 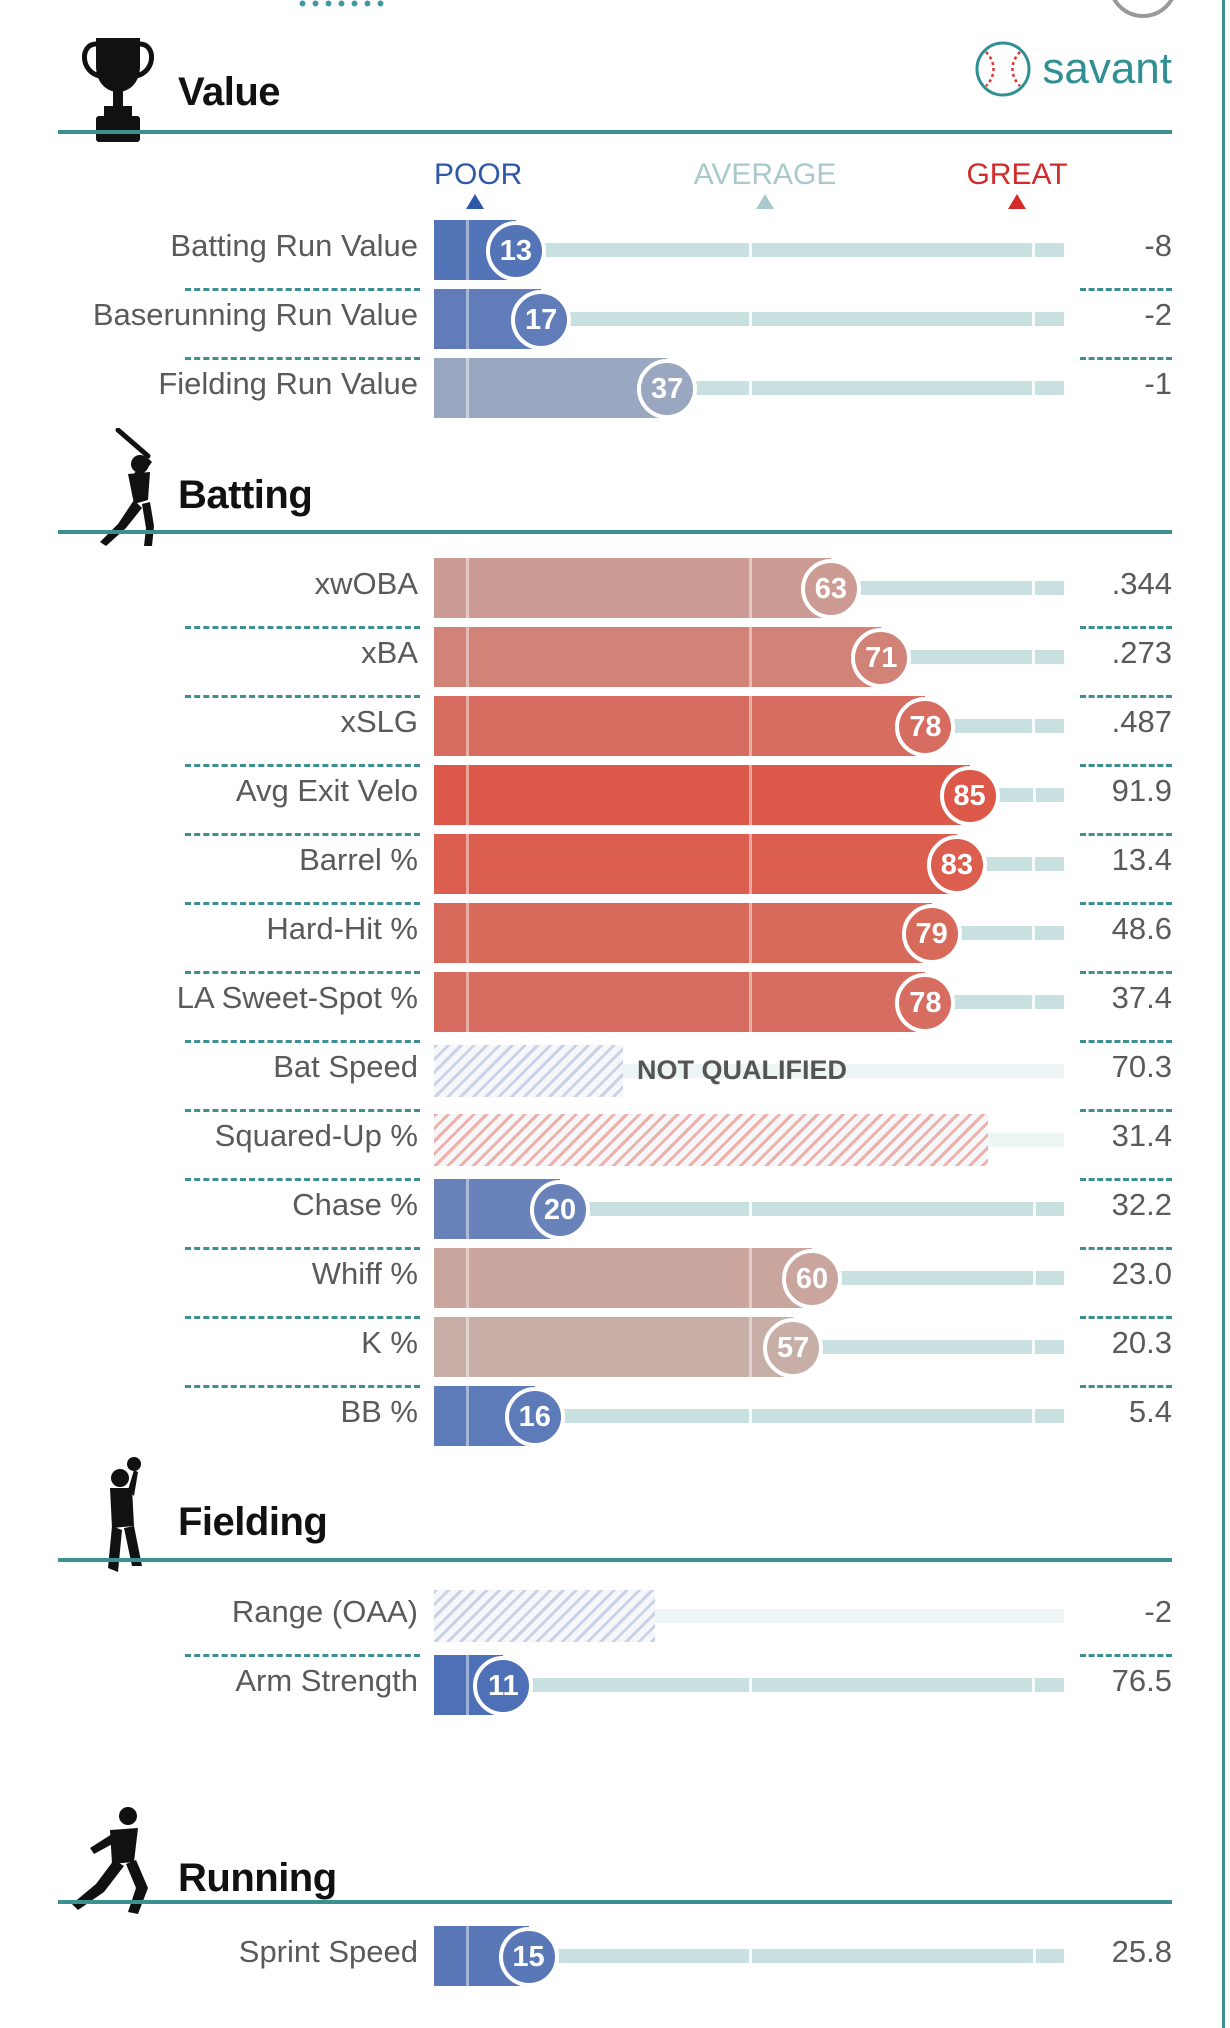 What do you see at coordinates (1017, 174) in the screenshot?
I see `legend-great-label: GREAT` at bounding box center [1017, 174].